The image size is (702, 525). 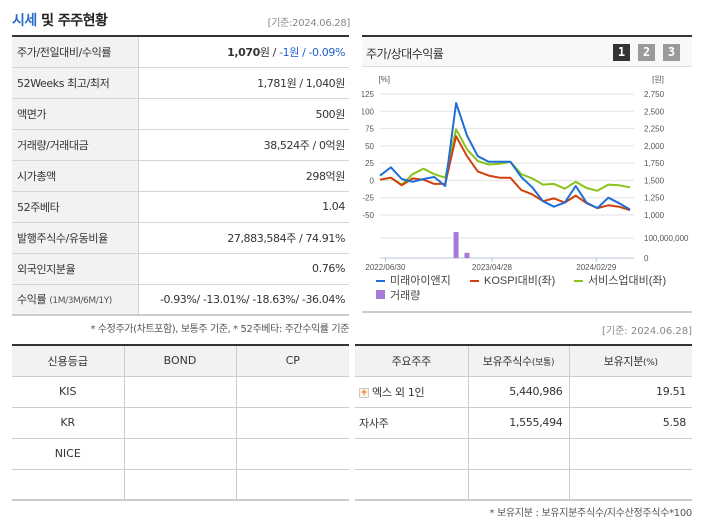 I want to click on chart-legend: 미래아이앤지 KOSPI대비(좌) 서비스업대비(좌) 거래량, so click(x=521, y=288).